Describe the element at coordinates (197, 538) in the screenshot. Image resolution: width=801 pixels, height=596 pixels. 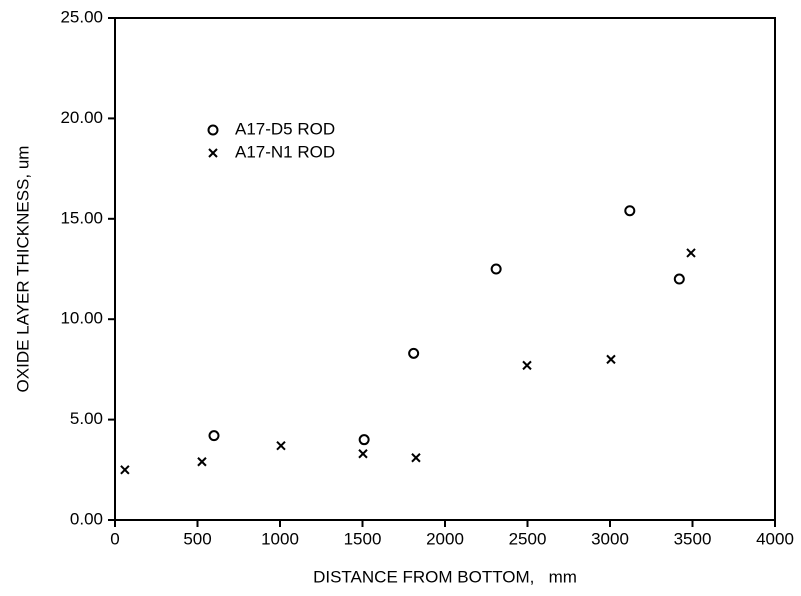
I see `x-tick-label: 500` at that location.